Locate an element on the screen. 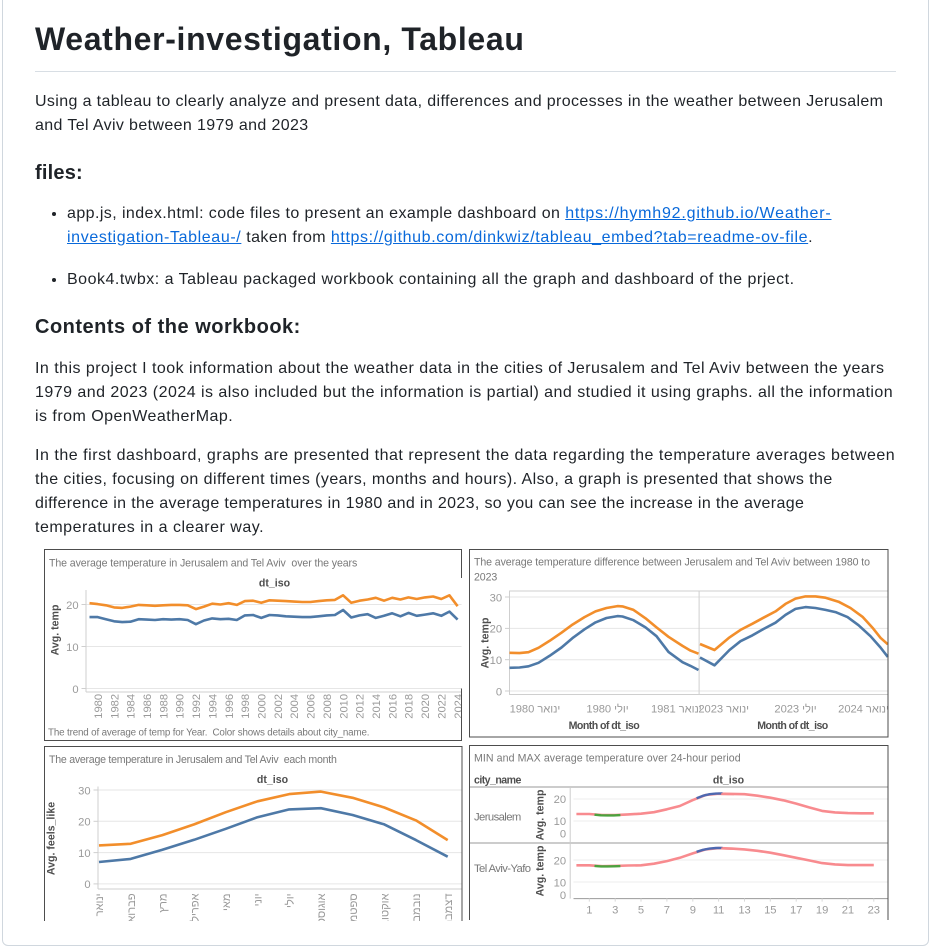 This screenshot has height=946, width=945. svg-text: 2018 is located at coordinates (409, 706).